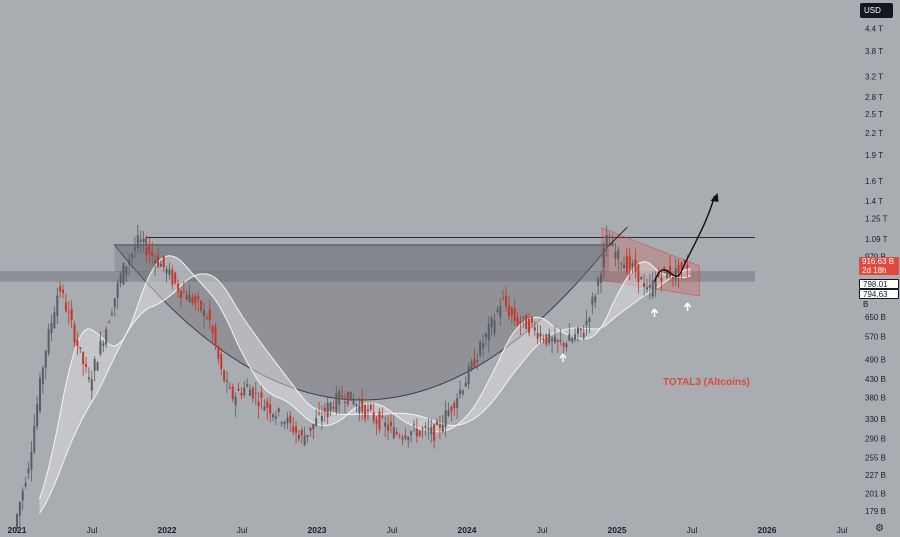  I want to click on y-tick-label: 255 B, so click(875, 458).